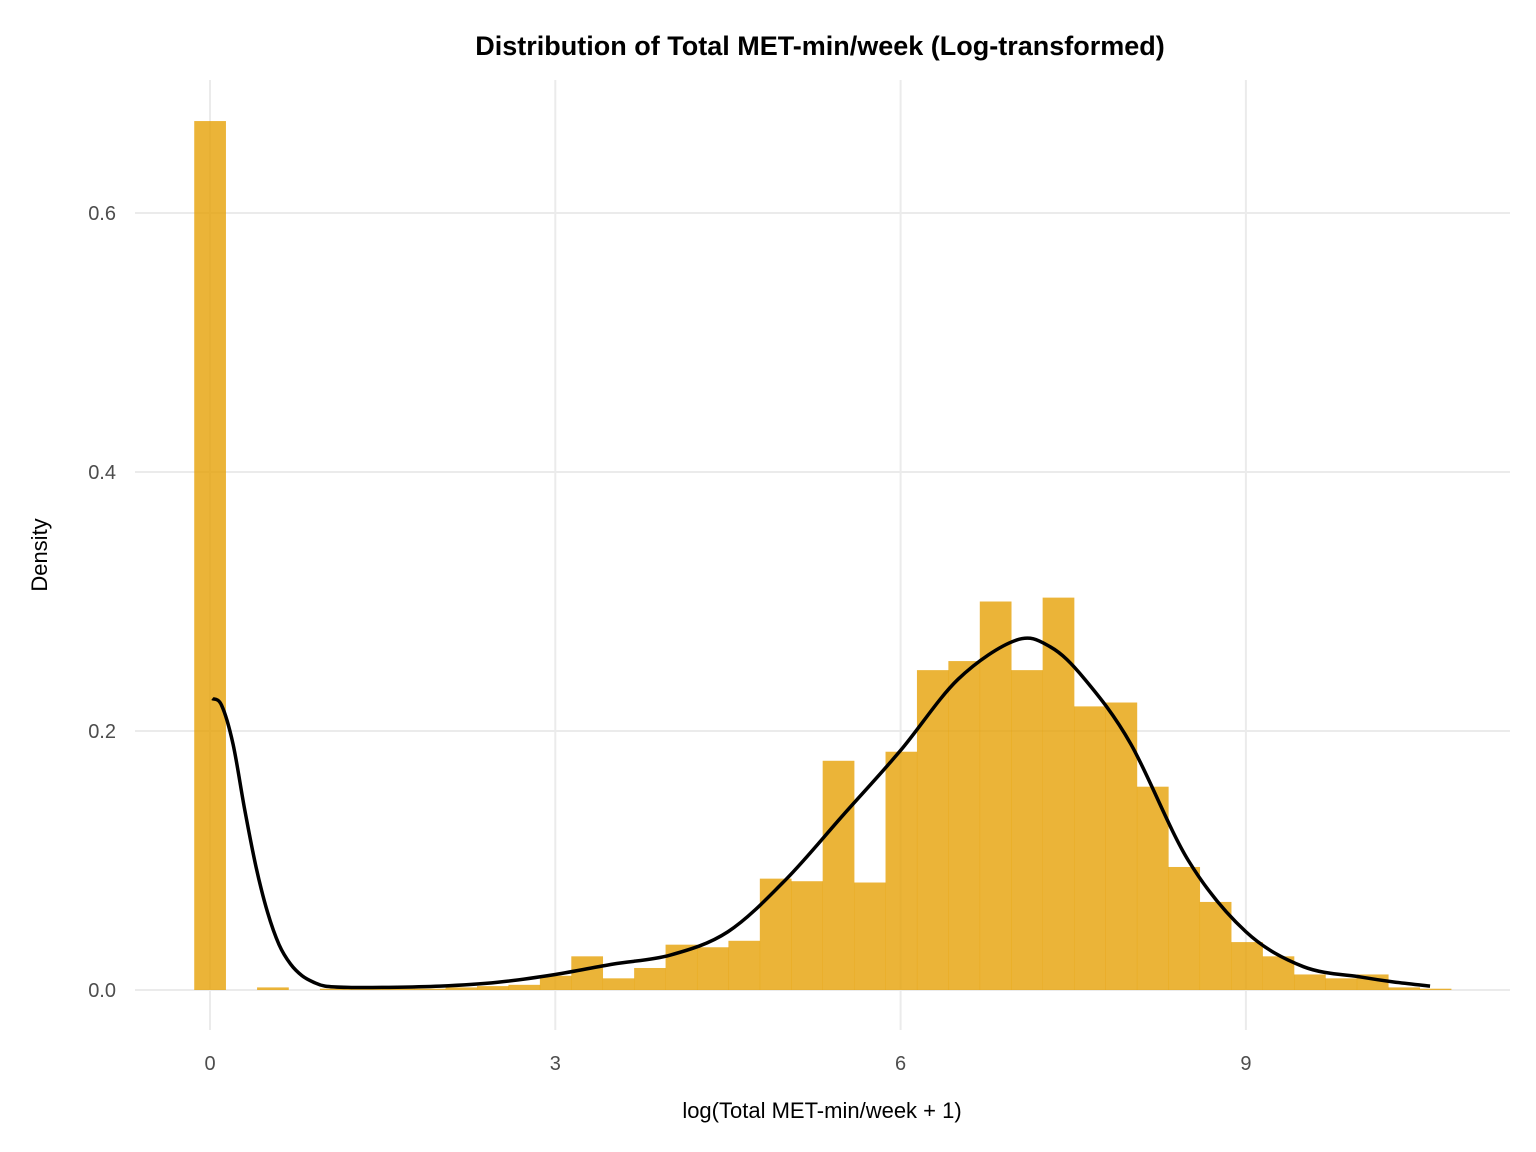 This screenshot has height=1152, width=1536. I want to click on y-tick-label: 0.2, so click(102, 732).